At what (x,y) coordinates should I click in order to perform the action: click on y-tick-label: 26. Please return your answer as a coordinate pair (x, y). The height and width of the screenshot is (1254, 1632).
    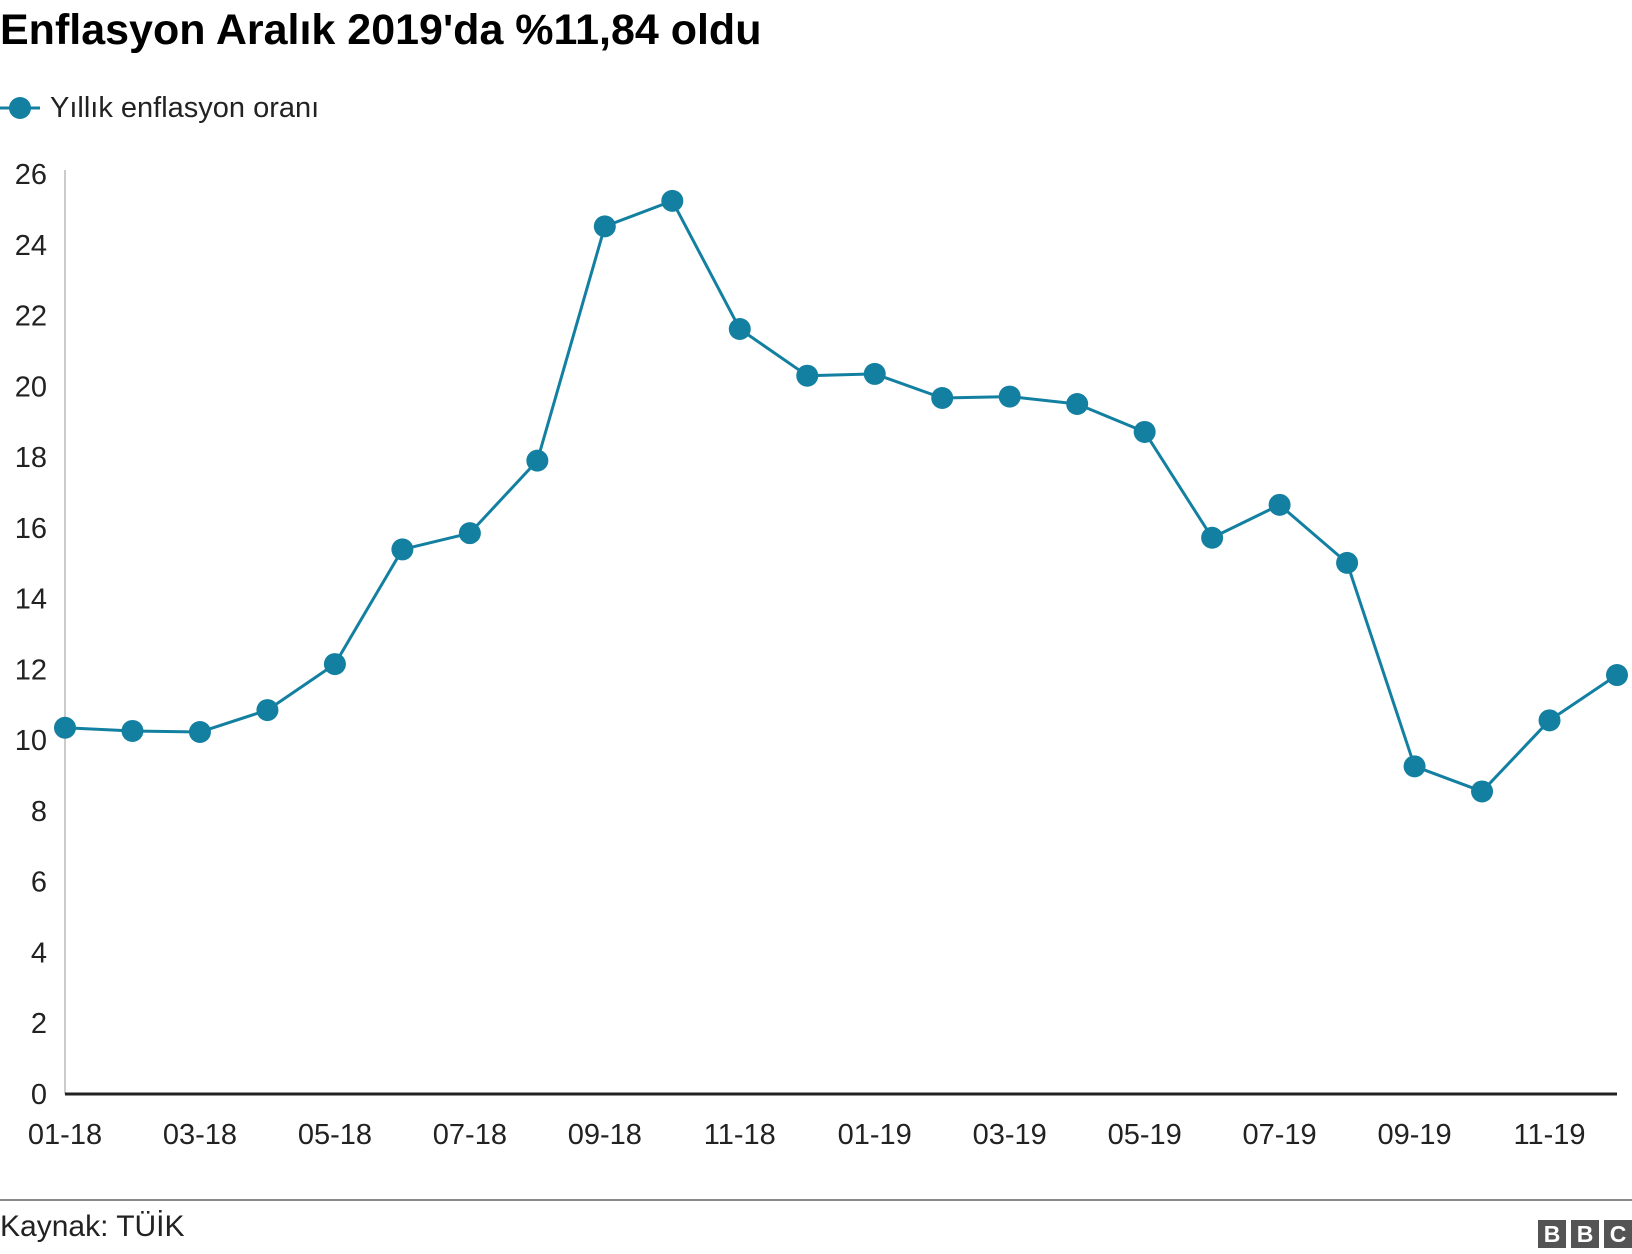
    Looking at the image, I should click on (31, 175).